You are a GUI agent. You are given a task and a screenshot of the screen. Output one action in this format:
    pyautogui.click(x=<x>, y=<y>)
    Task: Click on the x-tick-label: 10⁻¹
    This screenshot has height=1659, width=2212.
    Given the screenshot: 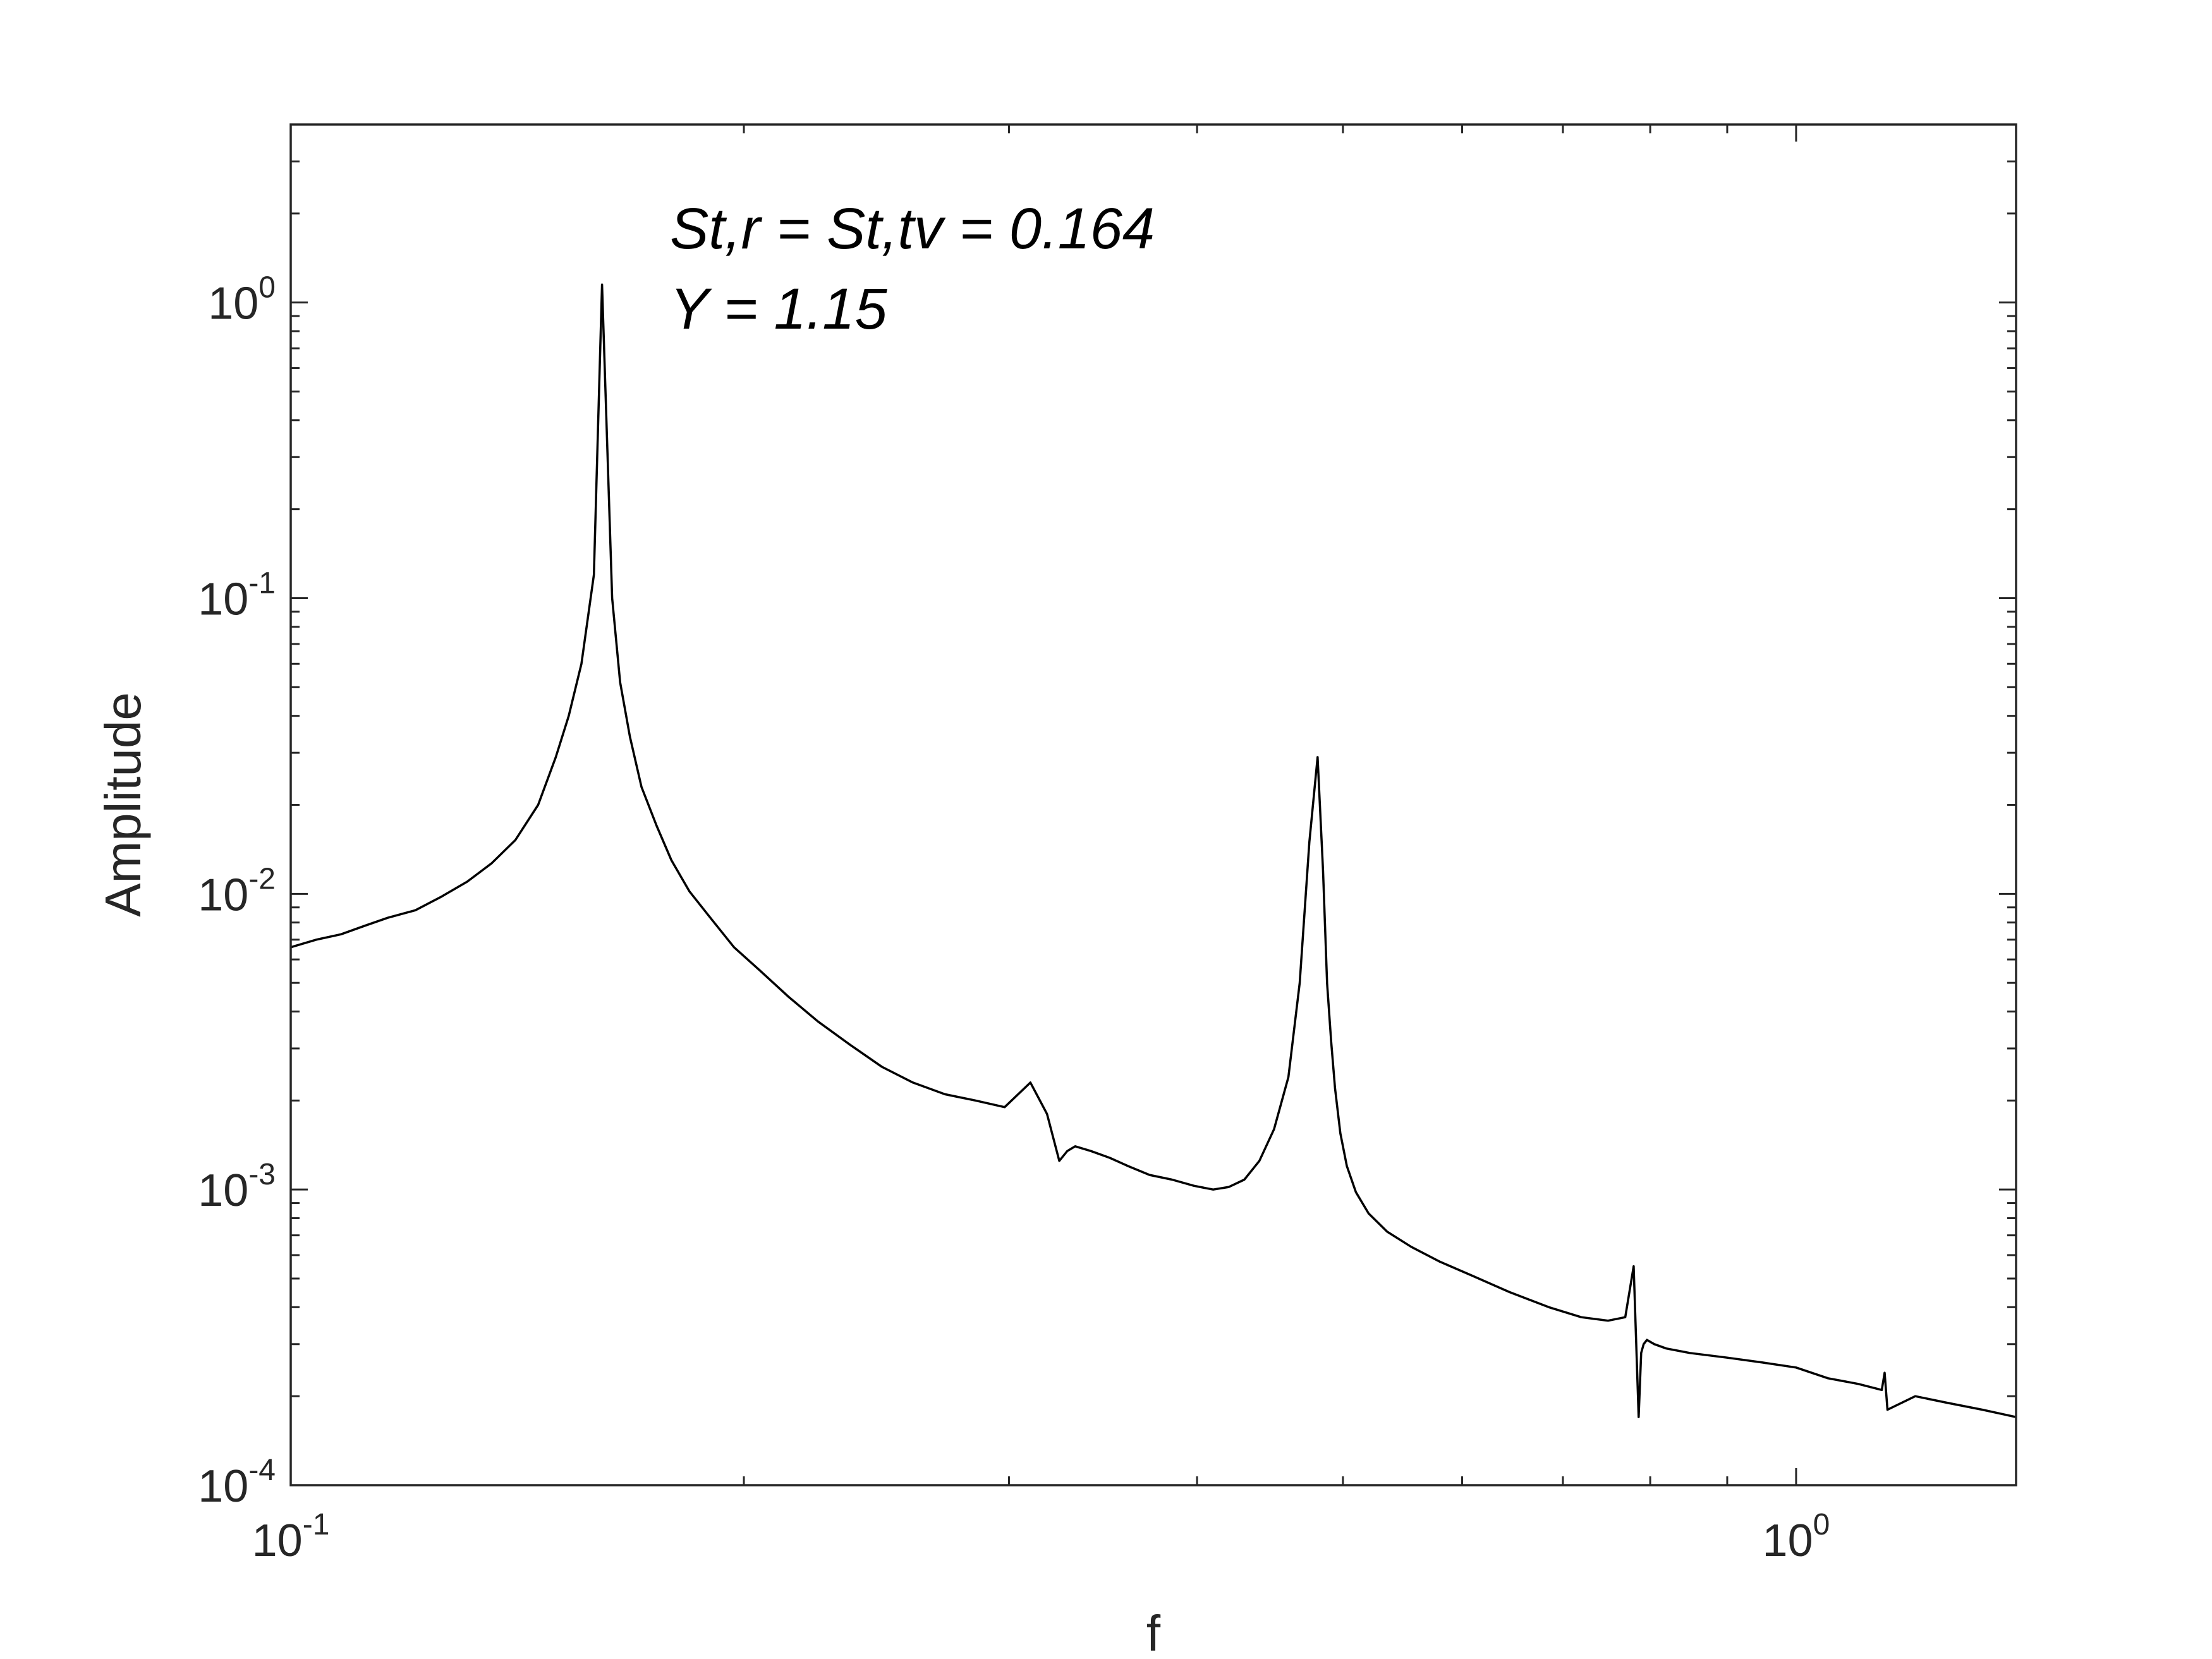 What is the action you would take?
    pyautogui.click(x=291, y=1537)
    